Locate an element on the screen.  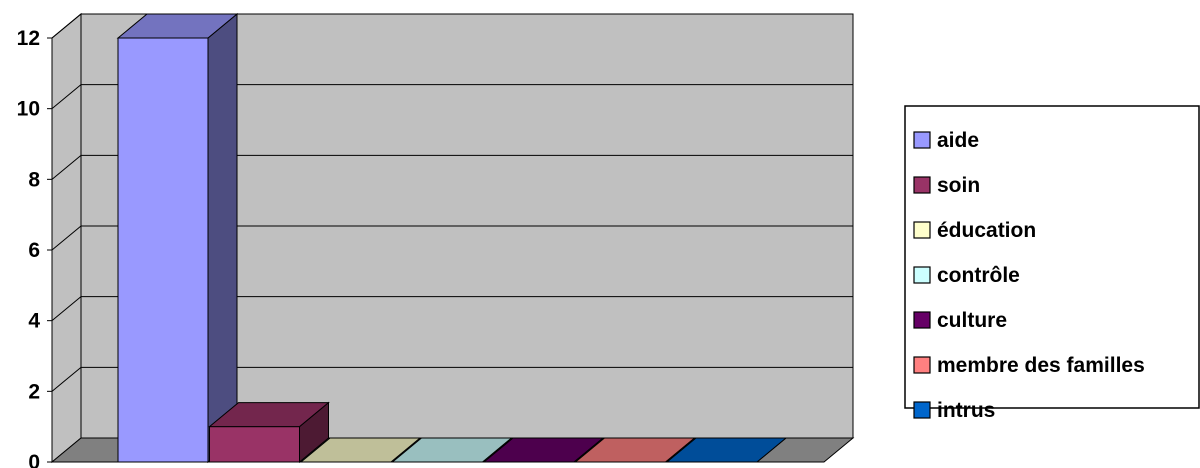
legend-item: culture is located at coordinates (960, 320).